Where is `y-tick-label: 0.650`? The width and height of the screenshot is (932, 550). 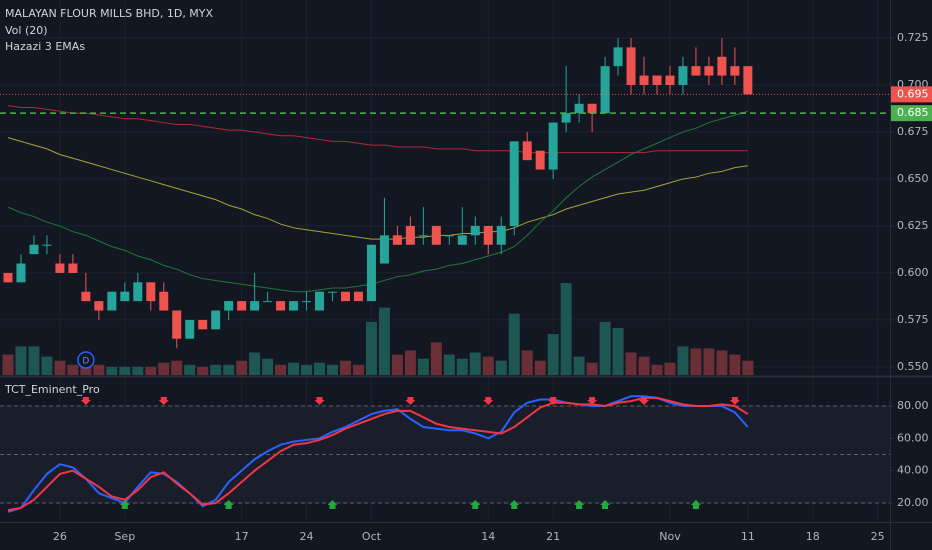 y-tick-label: 0.650 is located at coordinates (913, 178).